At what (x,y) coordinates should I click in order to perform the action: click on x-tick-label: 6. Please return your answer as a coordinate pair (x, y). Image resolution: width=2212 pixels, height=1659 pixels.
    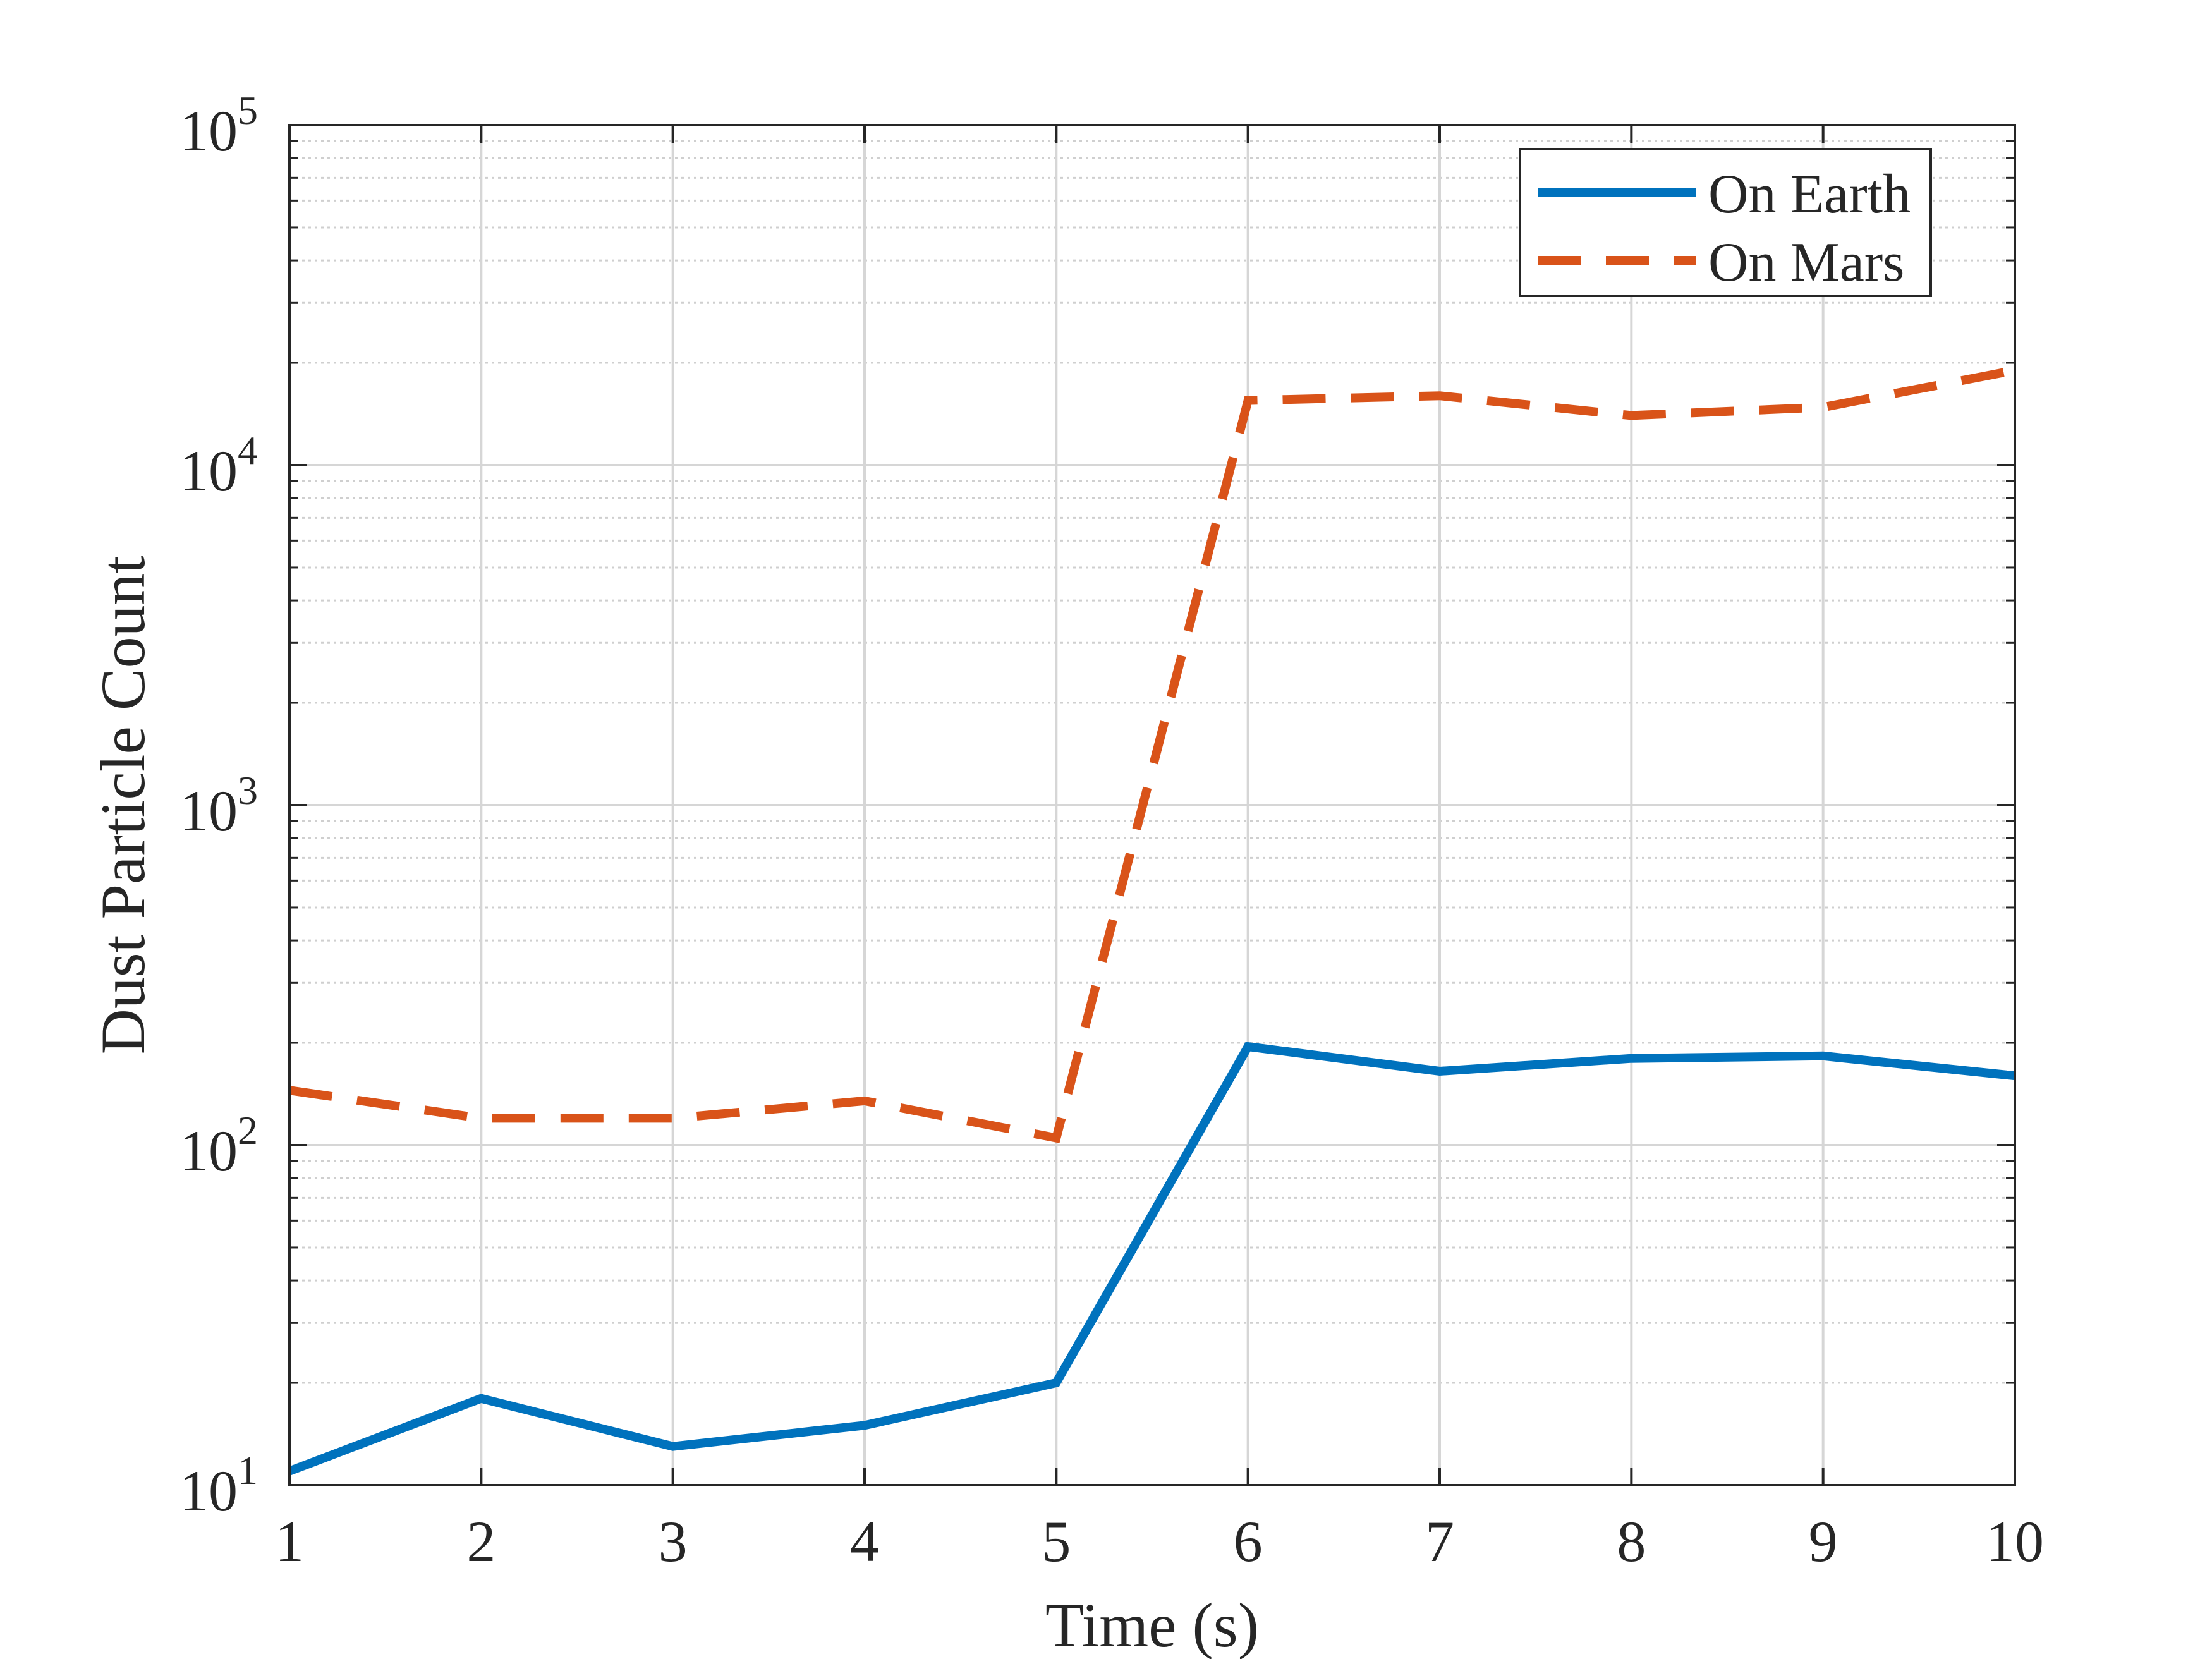
    Looking at the image, I should click on (1248, 1541).